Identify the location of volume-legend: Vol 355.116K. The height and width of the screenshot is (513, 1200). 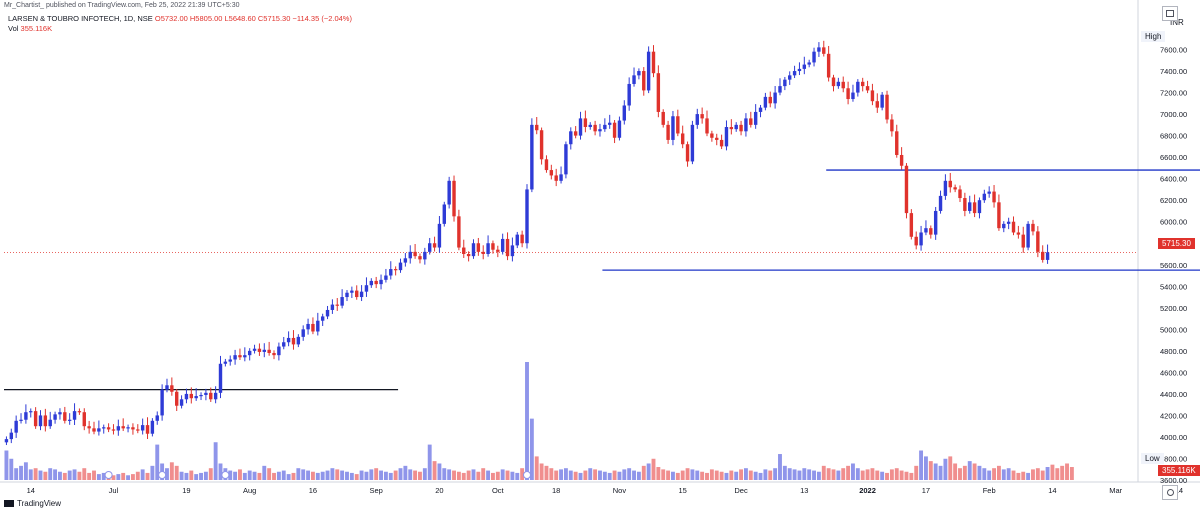
(30, 28).